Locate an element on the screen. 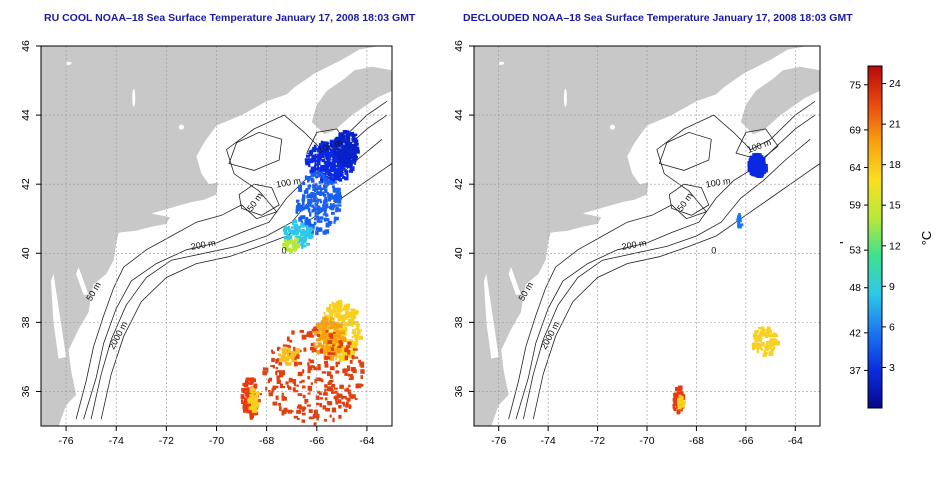  colorbar-unit-f: °F is located at coordinates (843, 242).